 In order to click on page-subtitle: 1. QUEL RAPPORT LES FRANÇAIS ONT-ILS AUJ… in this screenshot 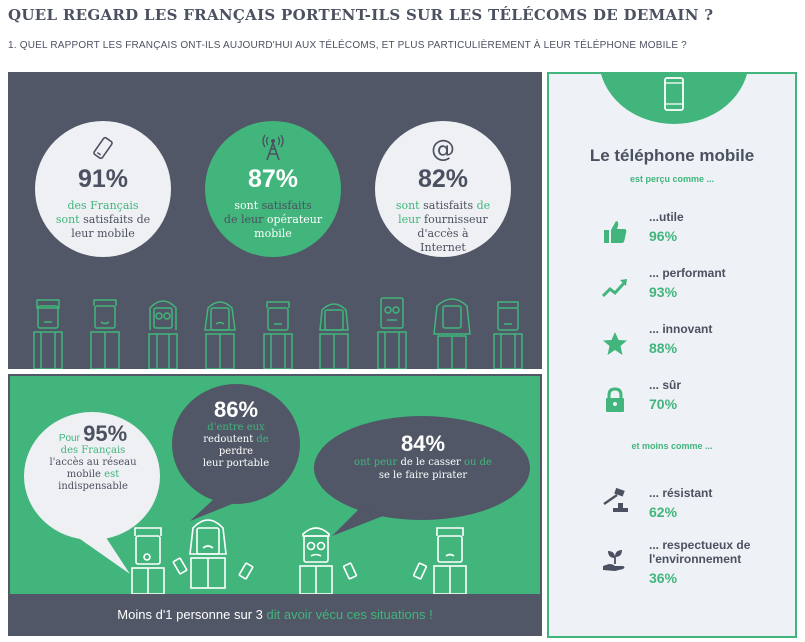, I will do `click(347, 45)`.